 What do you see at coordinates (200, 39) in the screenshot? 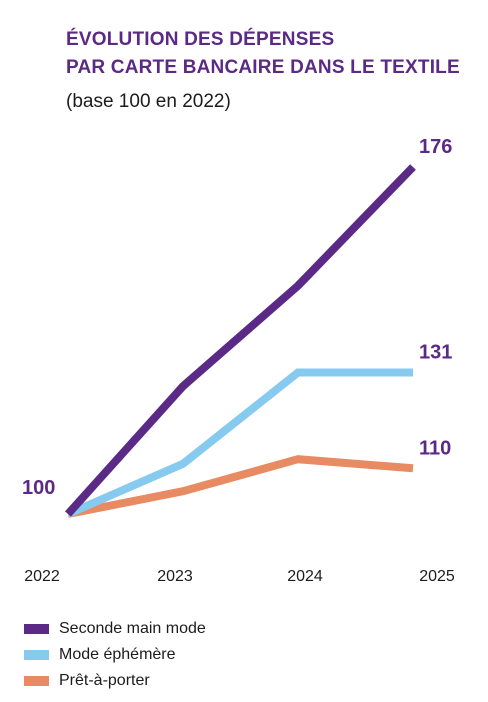
I see `chart-title-line-1: ÉVOLUTION DES DÉPENSES` at bounding box center [200, 39].